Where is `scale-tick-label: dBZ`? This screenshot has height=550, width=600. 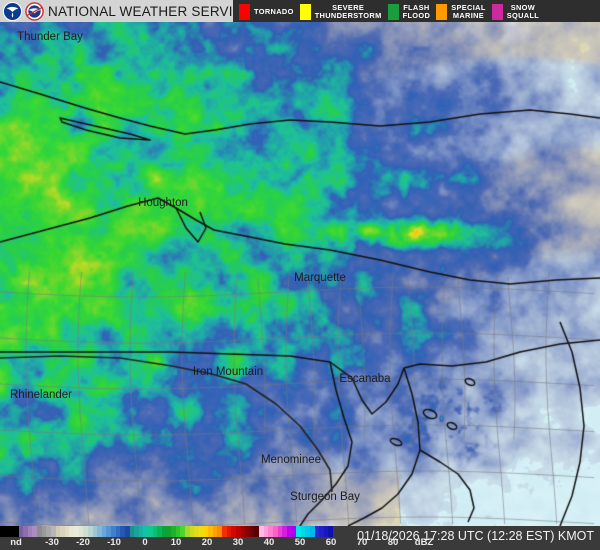
scale-tick-label: dBZ is located at coordinates (424, 542).